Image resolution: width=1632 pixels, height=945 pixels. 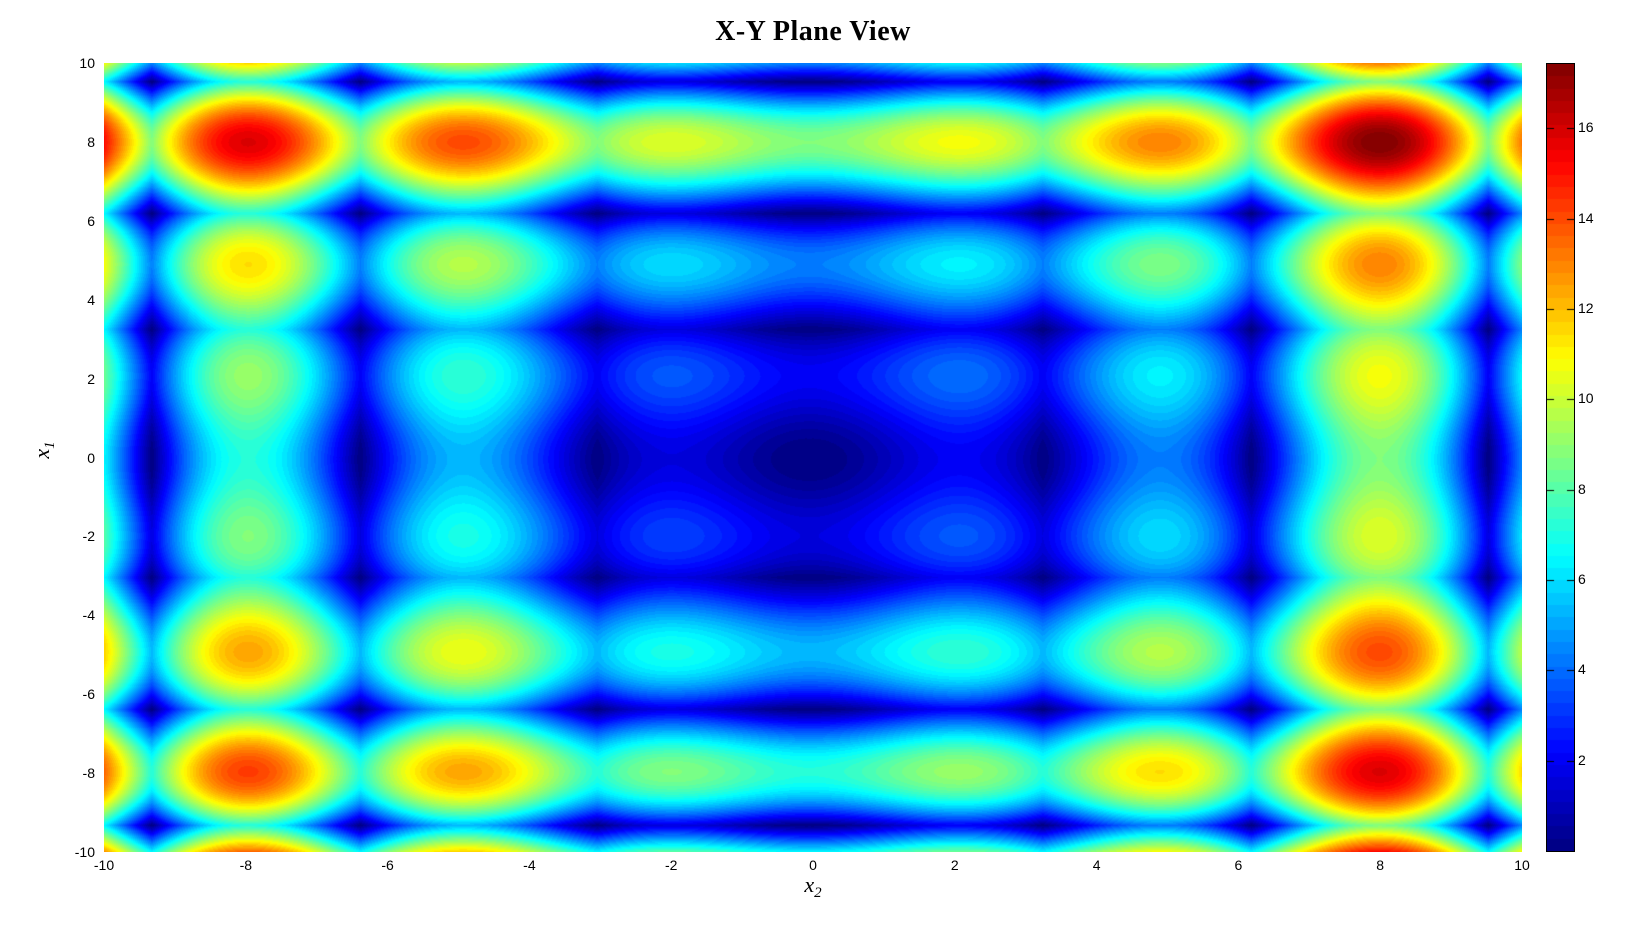 I want to click on y-tick-label: -8, so click(x=88, y=773).